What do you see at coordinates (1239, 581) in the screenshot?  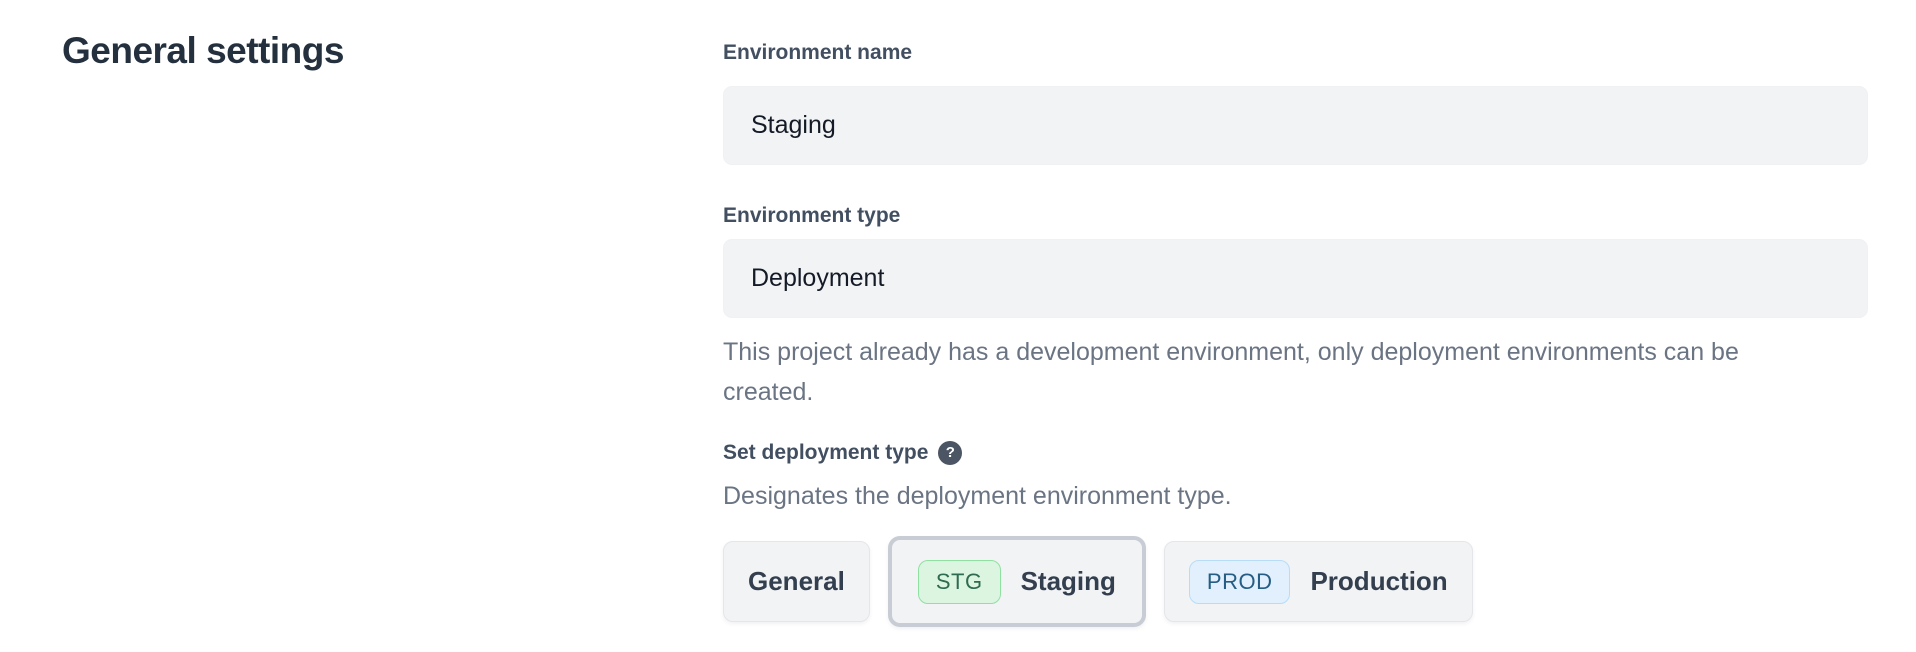 I see `production-badge: PROD` at bounding box center [1239, 581].